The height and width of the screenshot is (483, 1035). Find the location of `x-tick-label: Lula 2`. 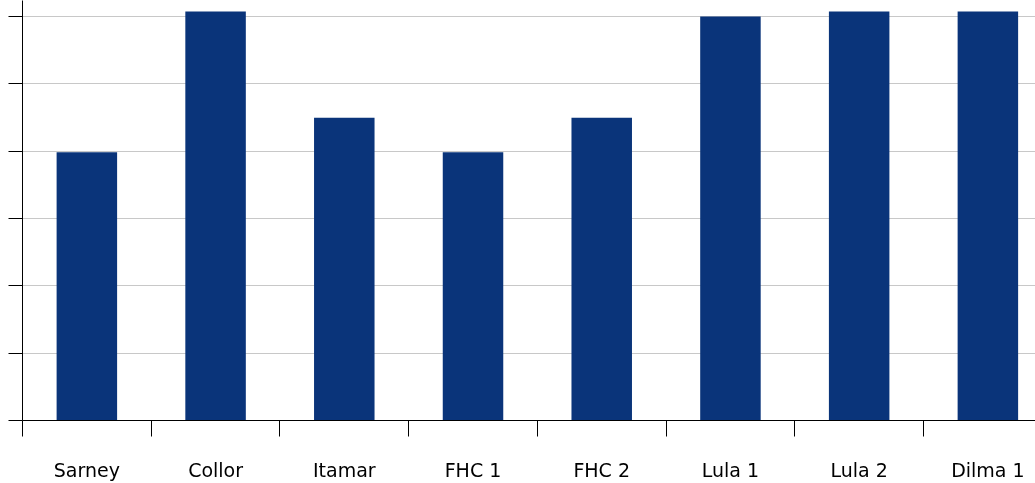

x-tick-label: Lula 2 is located at coordinates (859, 469).